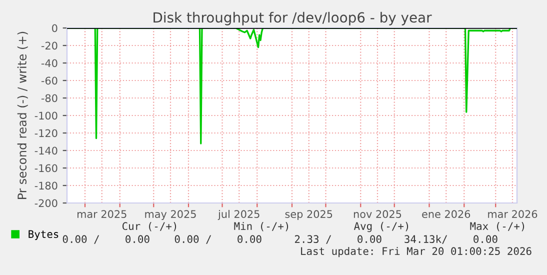  What do you see at coordinates (49, 80) in the screenshot?
I see `y-tick-label: -60` at bounding box center [49, 80].